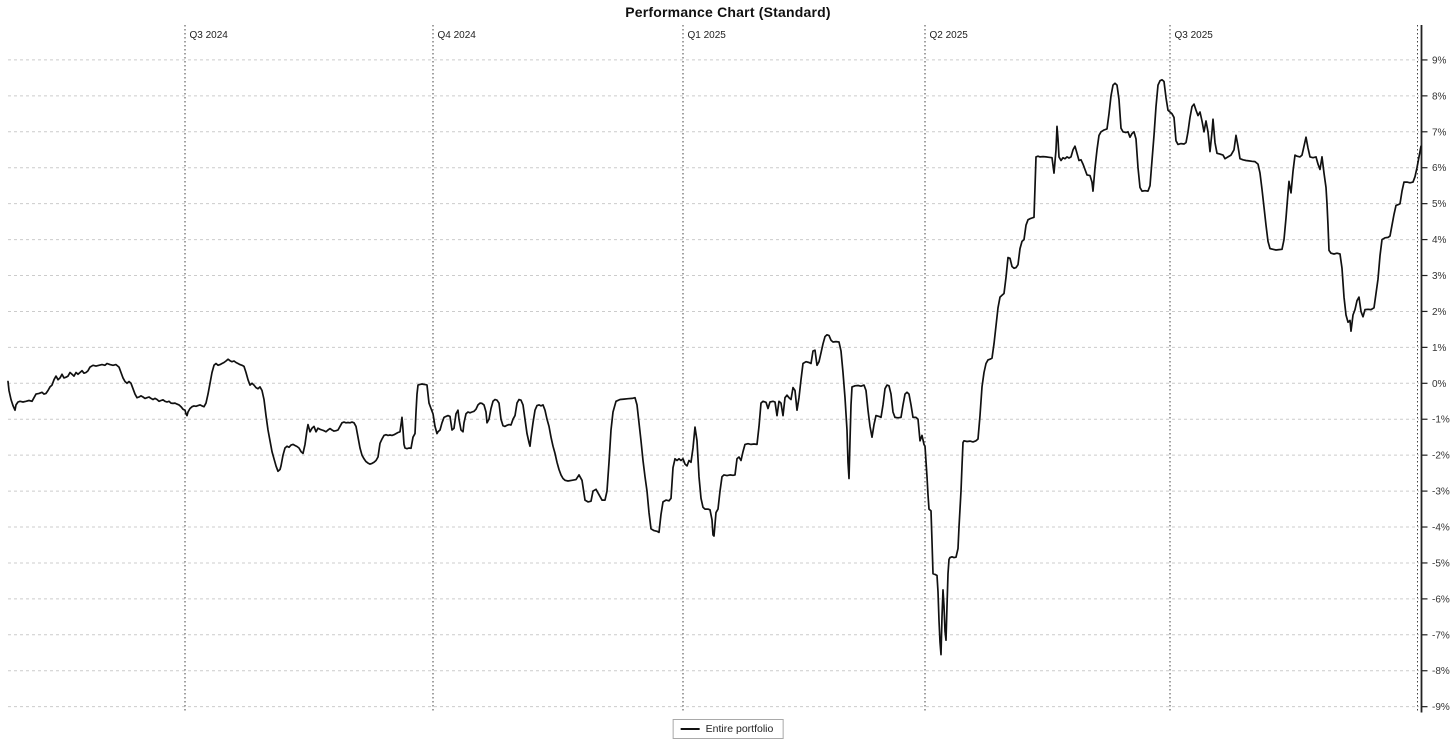  Describe the element at coordinates (728, 12) in the screenshot. I see `chart-title: Performance Chart (Standard)` at that location.